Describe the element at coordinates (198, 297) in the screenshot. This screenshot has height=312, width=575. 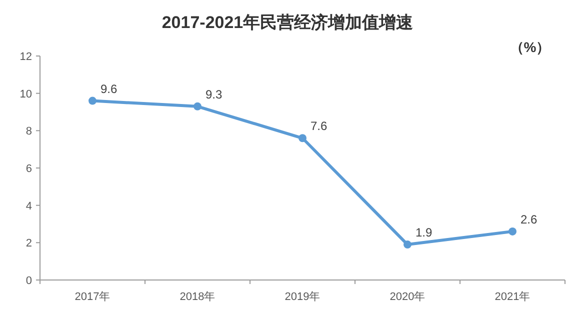
I see `x-tick-label: 2018年` at that location.